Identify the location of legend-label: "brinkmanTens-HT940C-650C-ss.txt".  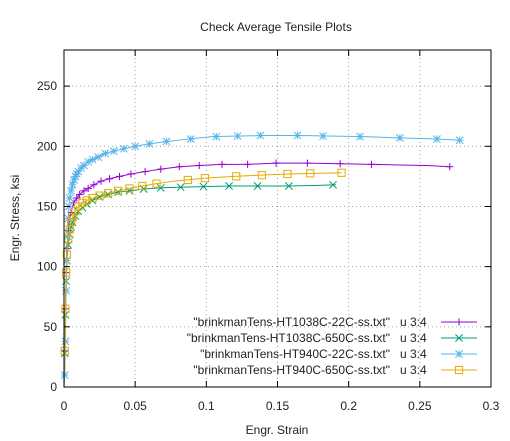
(291, 370).